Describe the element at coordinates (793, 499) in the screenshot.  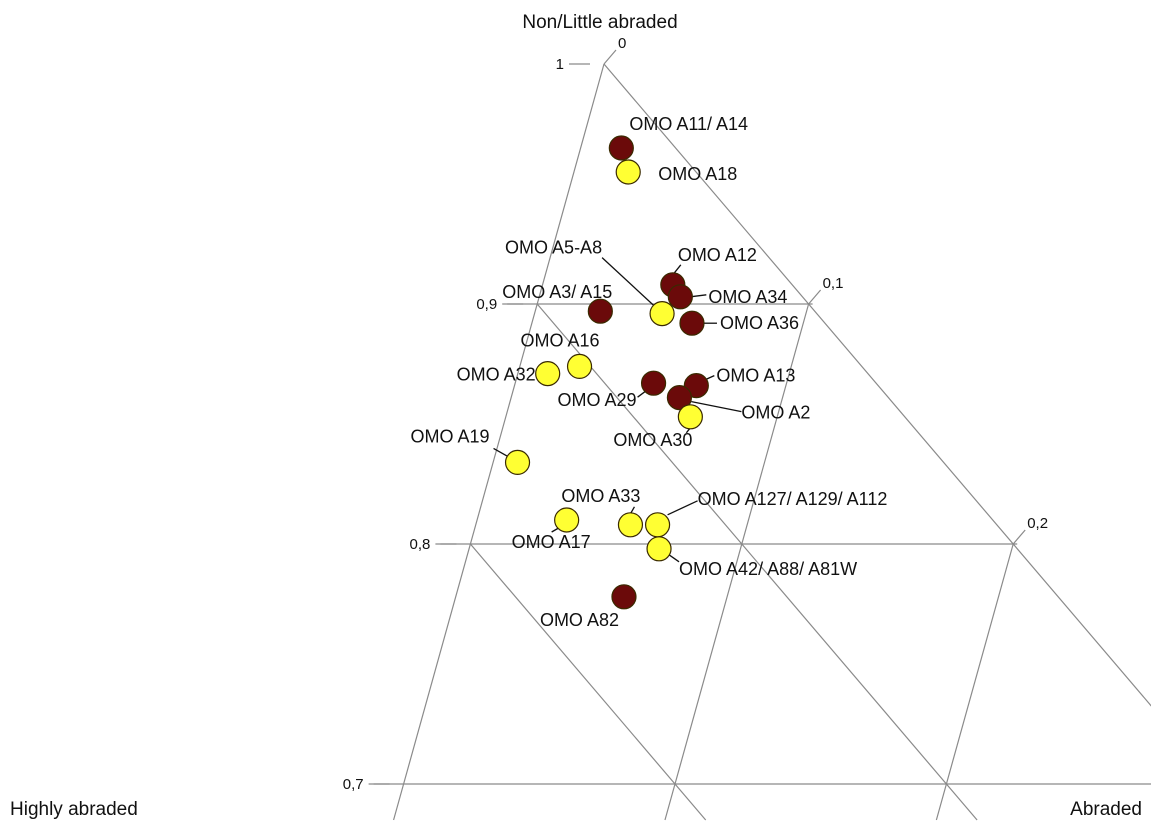
I see `point-label: OMO A127/ A129/ A112` at that location.